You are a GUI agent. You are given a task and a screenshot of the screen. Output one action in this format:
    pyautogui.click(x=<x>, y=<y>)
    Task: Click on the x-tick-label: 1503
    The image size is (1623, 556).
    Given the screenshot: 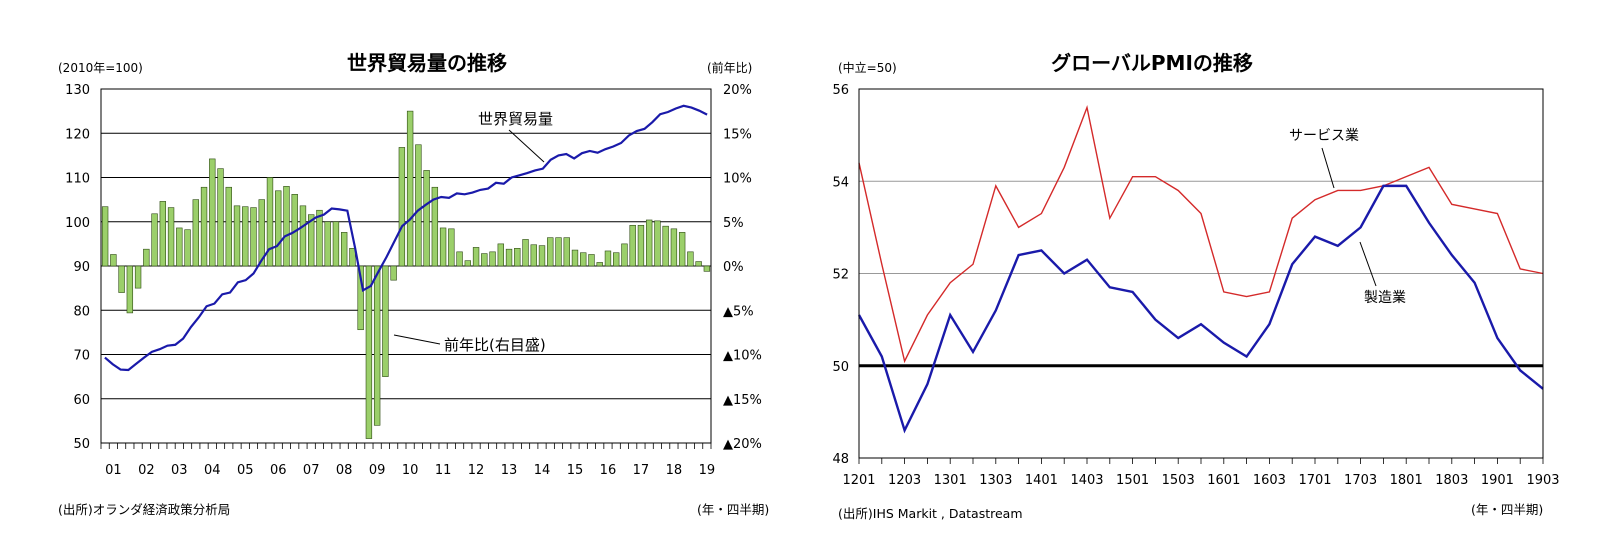 What is the action you would take?
    pyautogui.click(x=1178, y=480)
    